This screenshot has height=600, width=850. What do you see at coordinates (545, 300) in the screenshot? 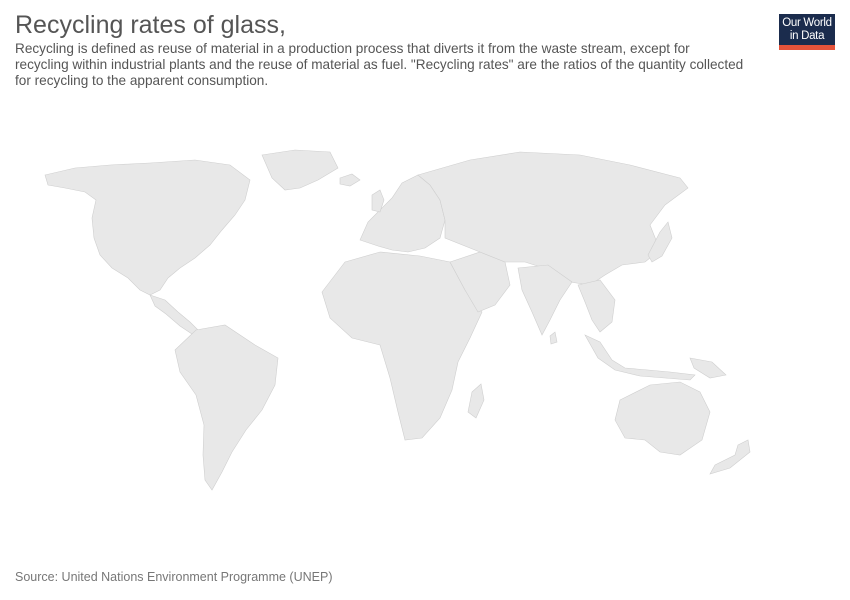
I see `region-india` at bounding box center [545, 300].